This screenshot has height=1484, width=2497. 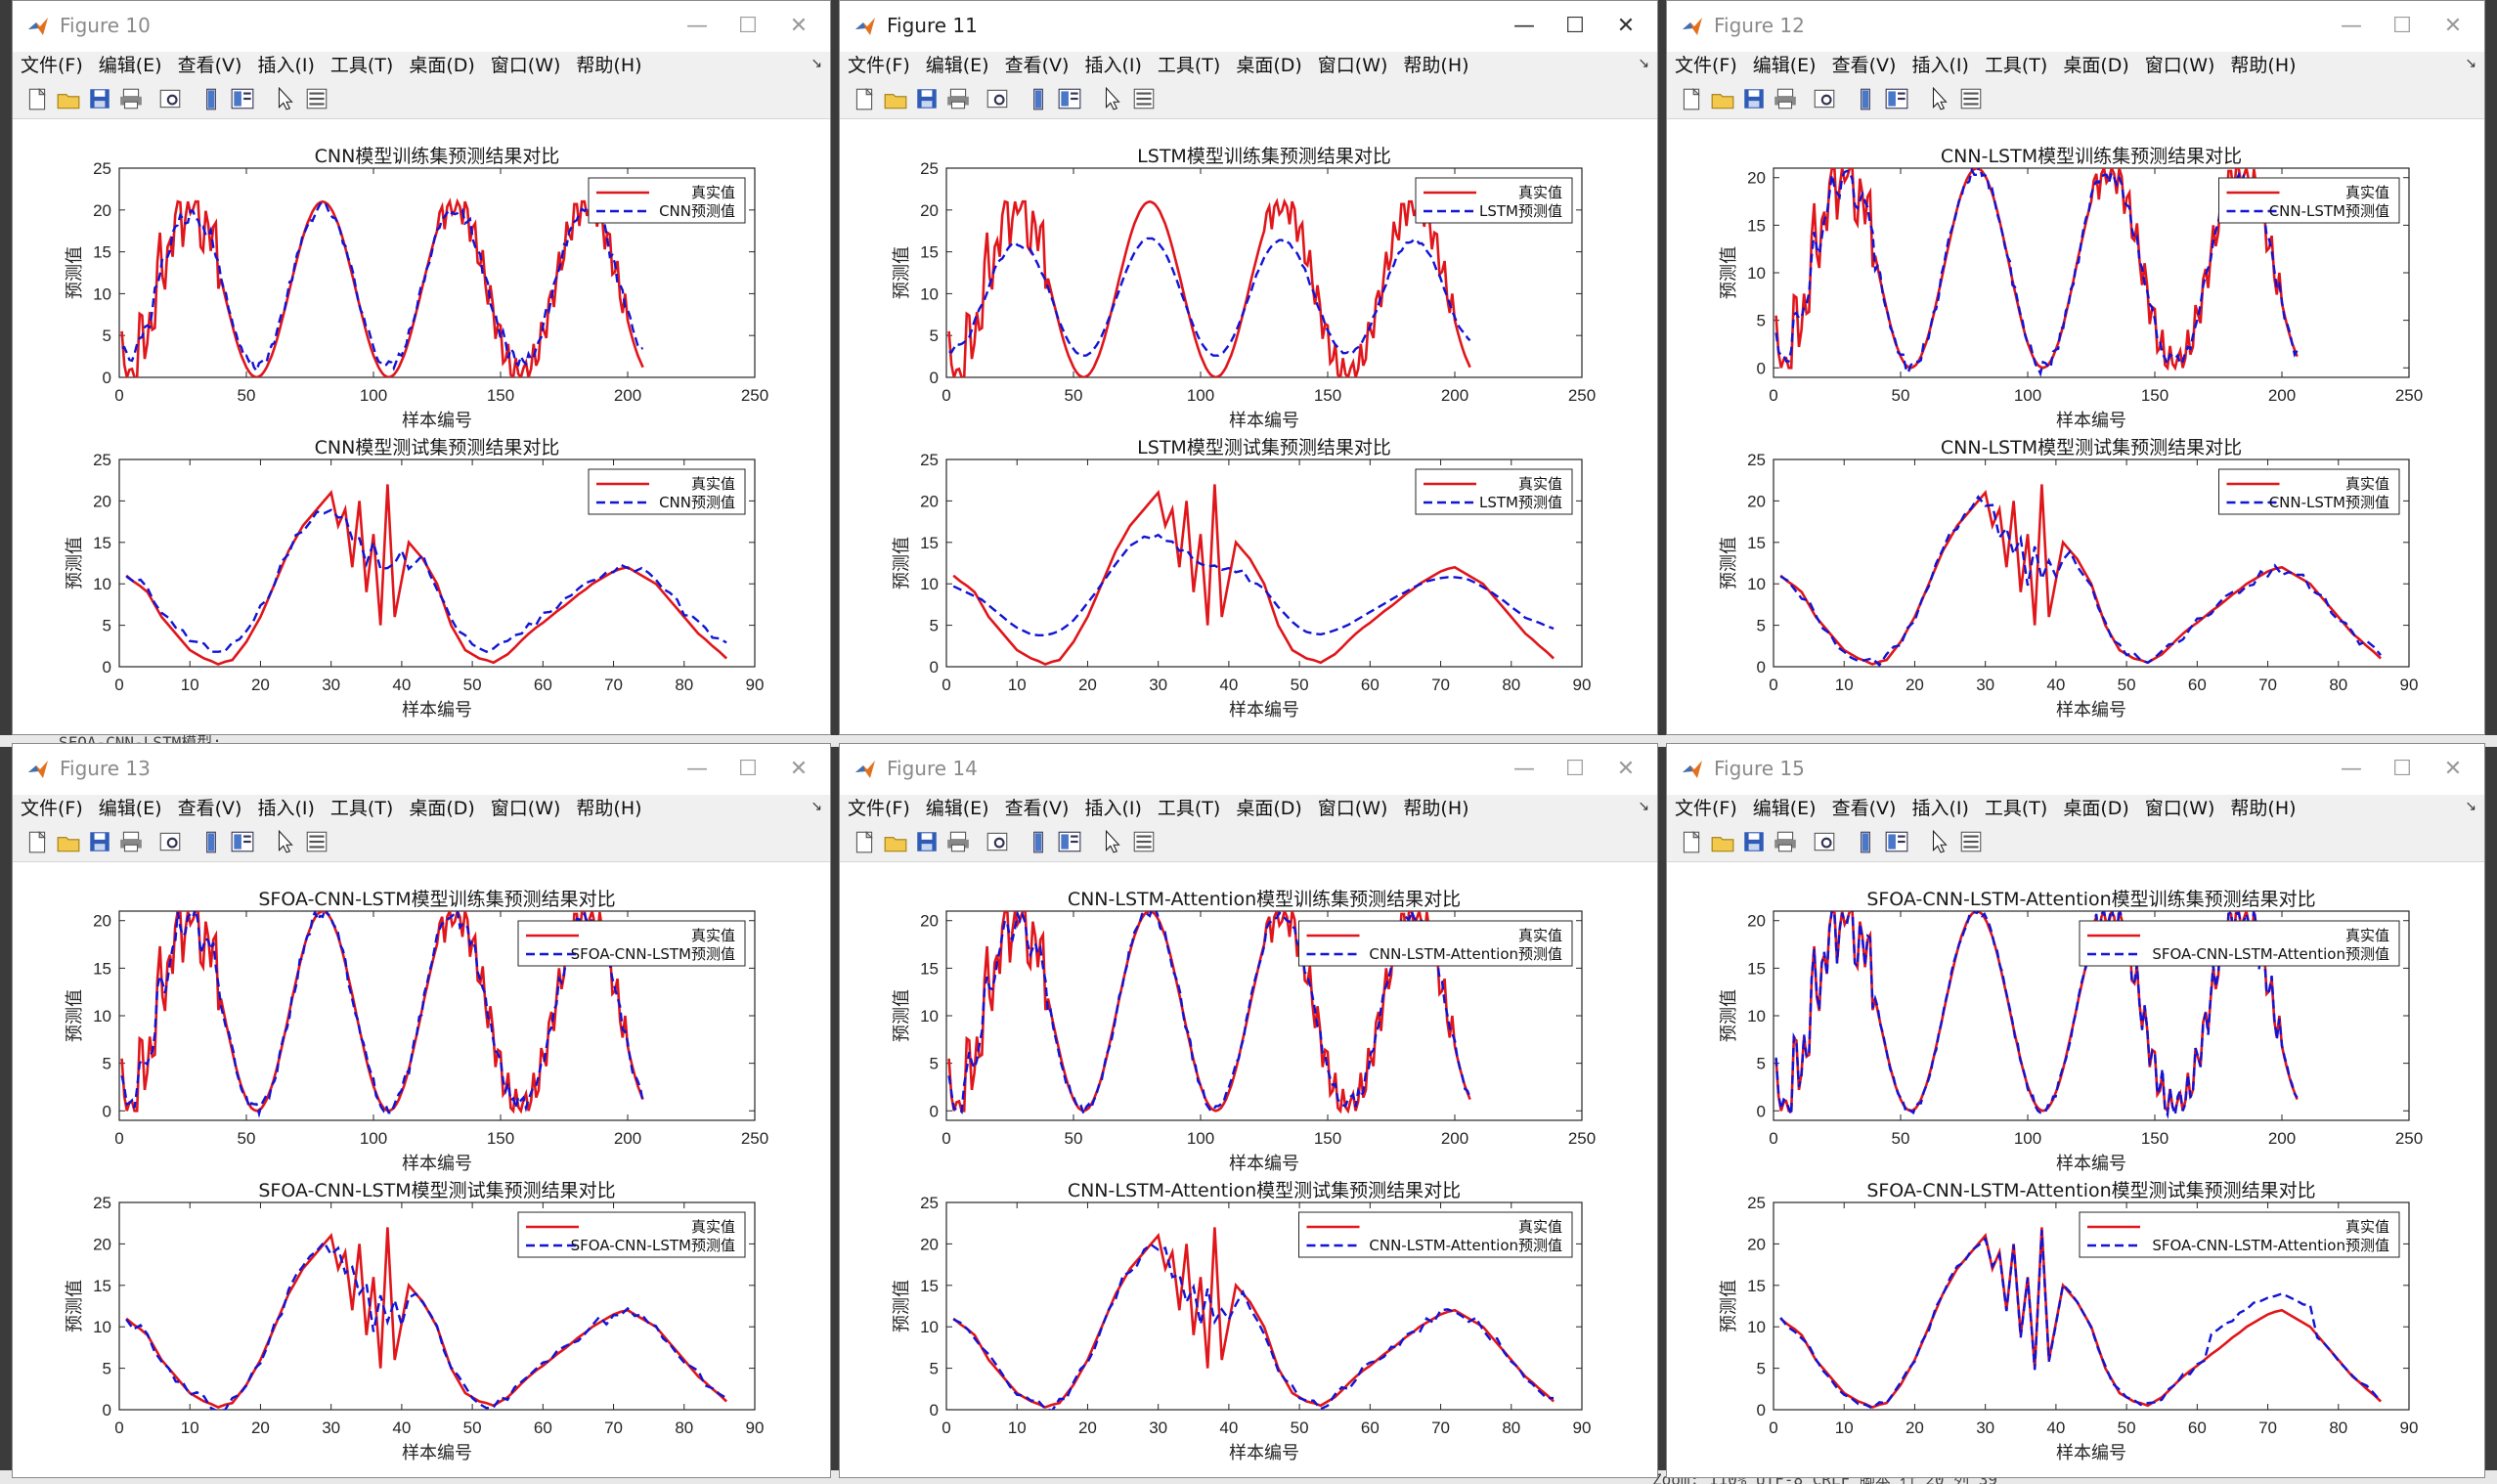 What do you see at coordinates (422, 769) in the screenshot?
I see `title-bar: Figure 13 — ☐ ✕` at bounding box center [422, 769].